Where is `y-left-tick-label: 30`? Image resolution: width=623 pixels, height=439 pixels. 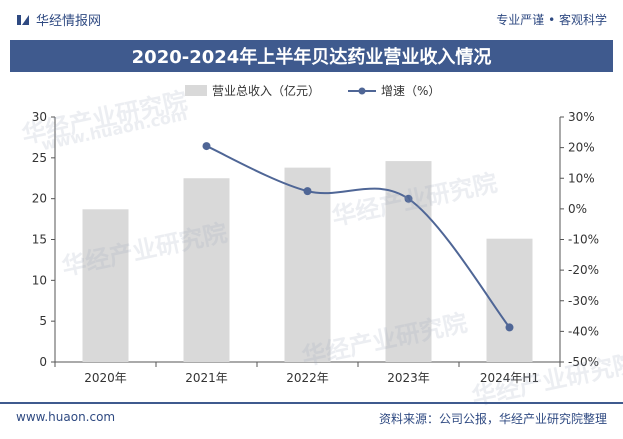 y-left-tick-label: 30 is located at coordinates (39, 117).